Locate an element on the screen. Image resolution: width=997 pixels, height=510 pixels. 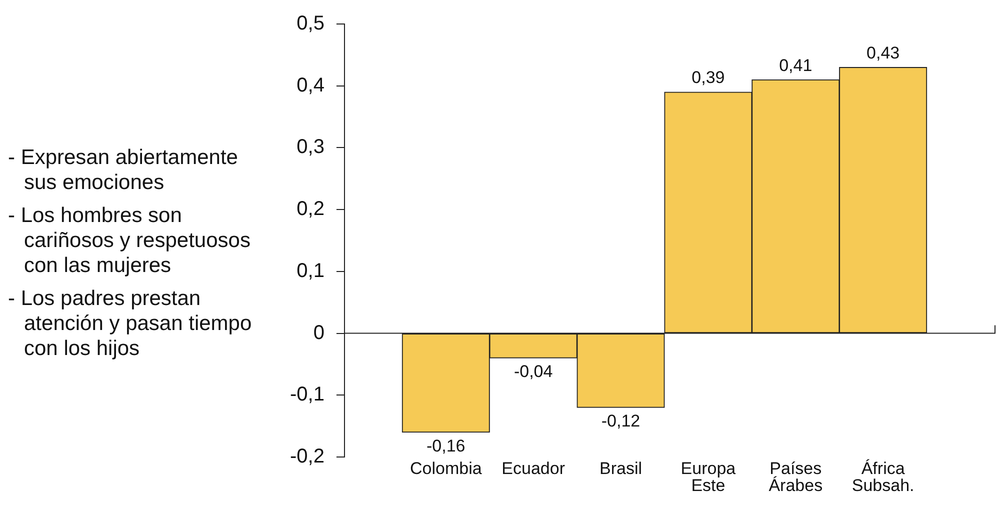
x-tick-label: Colombia is located at coordinates (446, 468).